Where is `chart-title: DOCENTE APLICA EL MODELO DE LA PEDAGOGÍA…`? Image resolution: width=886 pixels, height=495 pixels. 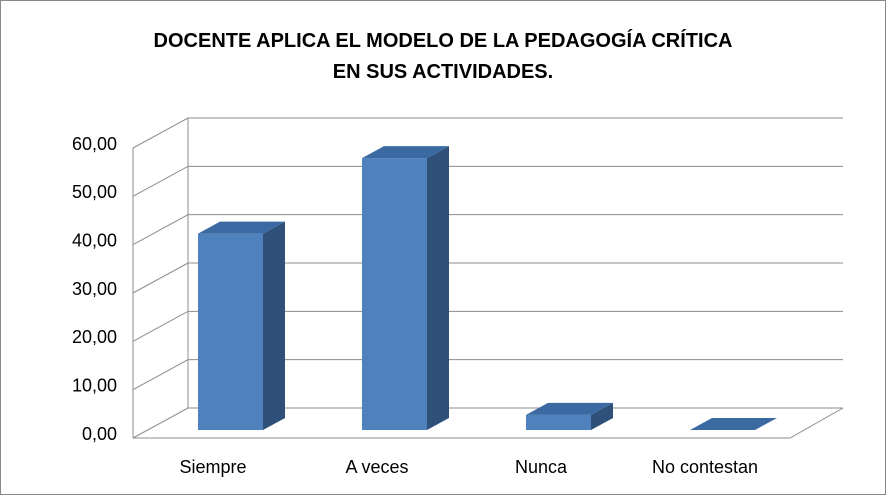
chart-title: DOCENTE APLICA EL MODELO DE LA PEDAGOGÍA… is located at coordinates (443, 56).